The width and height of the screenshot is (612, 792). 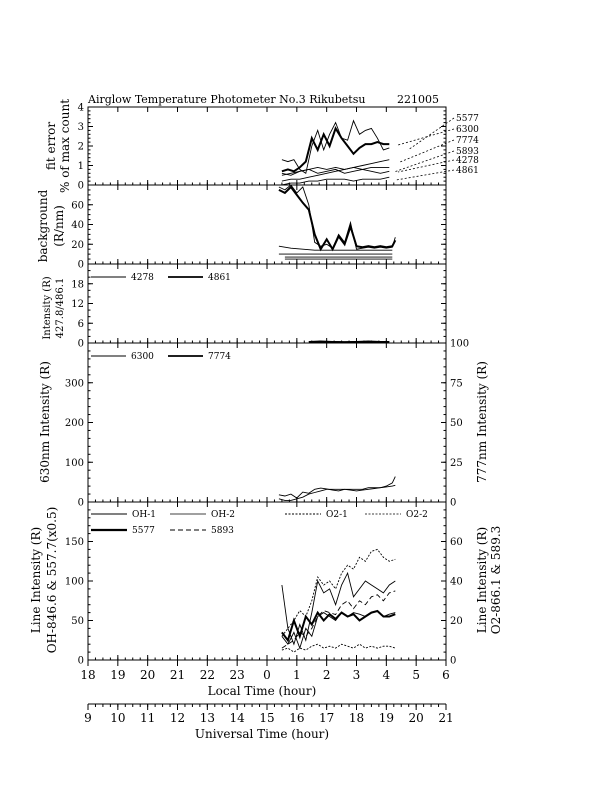 What do you see at coordinates (456, 542) in the screenshot?
I see `p5-y2tick-label: 60` at bounding box center [456, 542].